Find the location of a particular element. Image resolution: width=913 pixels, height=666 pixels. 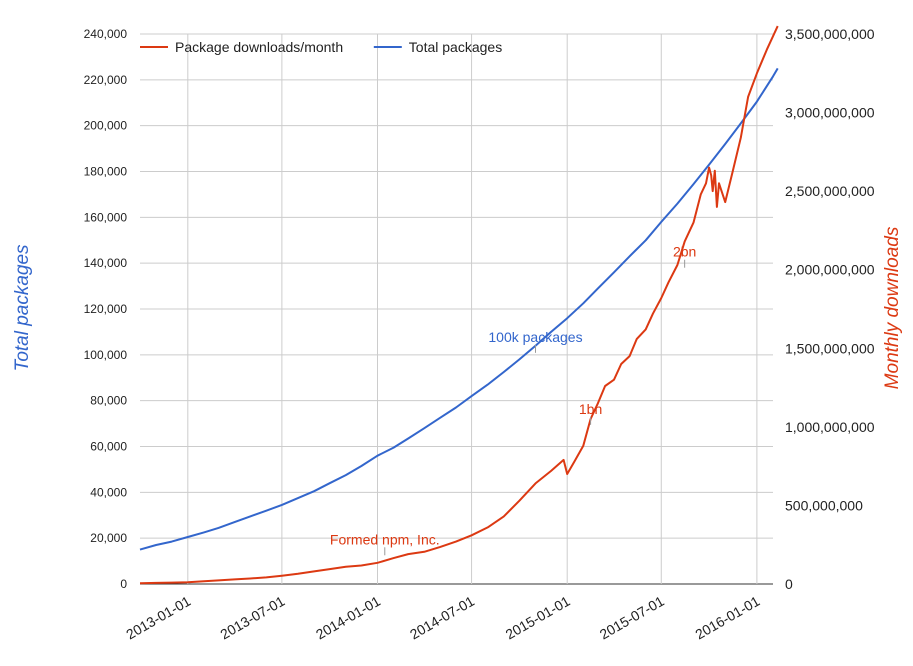

right-tick-label: 1,500,000,000 is located at coordinates (830, 348).